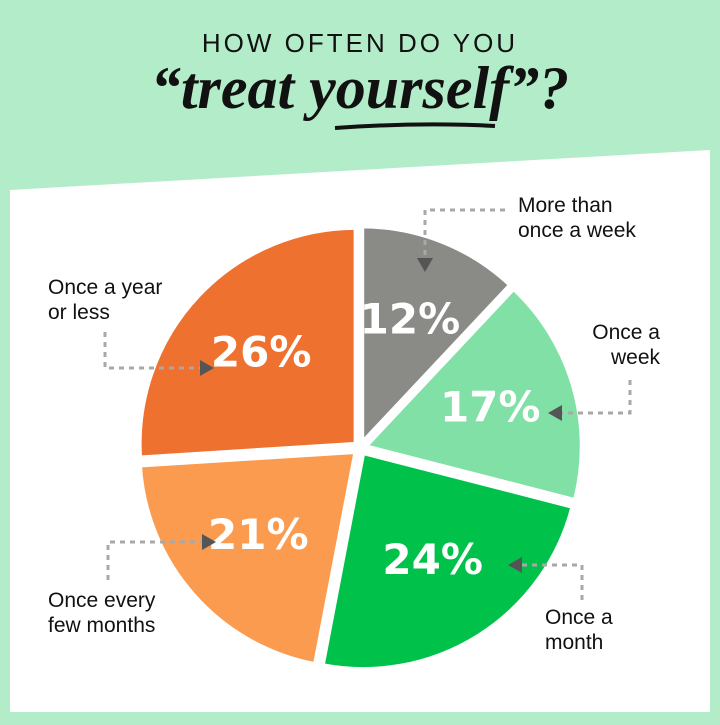 This screenshot has width=720, height=725. What do you see at coordinates (105, 300) in the screenshot?
I see `category-label: Once a year or less` at bounding box center [105, 300].